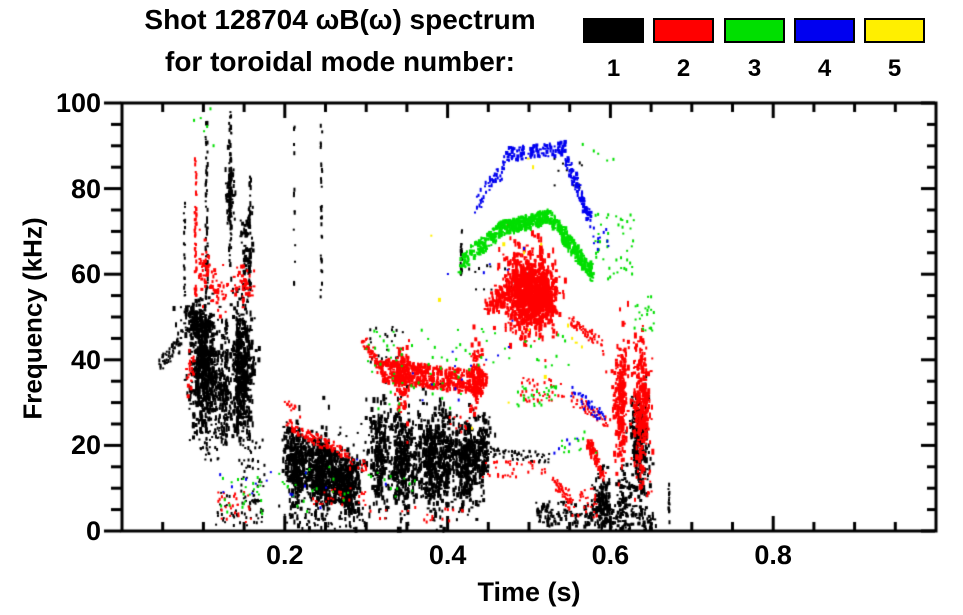  What do you see at coordinates (610, 555) in the screenshot?
I see `x-tick-label: 0.6` at bounding box center [610, 555].